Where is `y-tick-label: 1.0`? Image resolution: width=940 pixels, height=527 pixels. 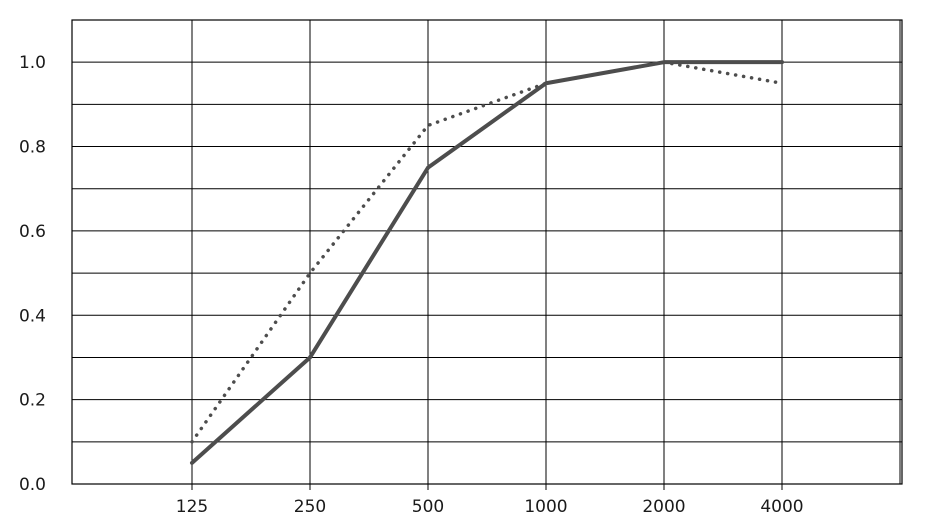
y-tick-label: 1.0 is located at coordinates (32, 63).